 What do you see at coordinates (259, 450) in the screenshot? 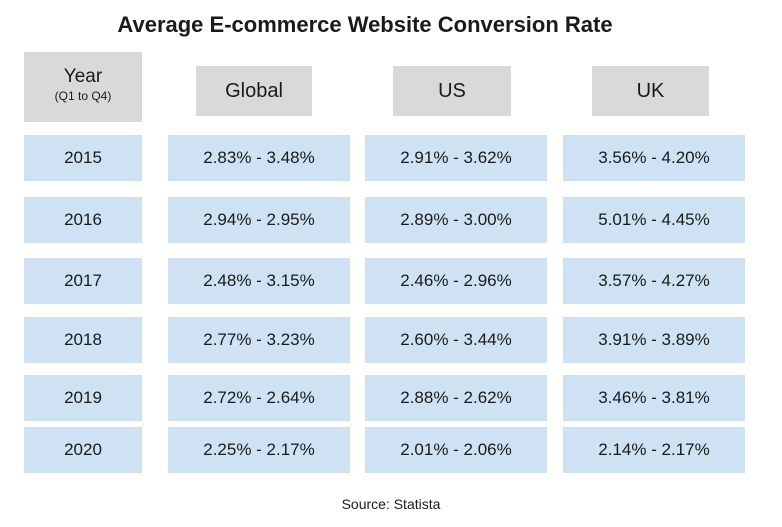
I see `cell-global-2020: 2.25% - 2.17%` at bounding box center [259, 450].